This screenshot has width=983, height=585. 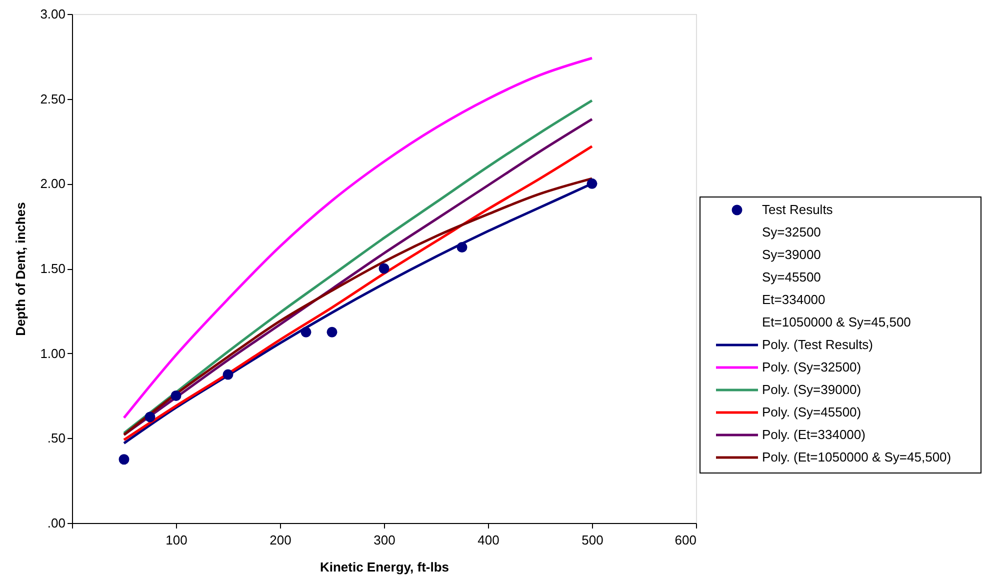 I want to click on x-tick-label: 300, so click(x=385, y=540).